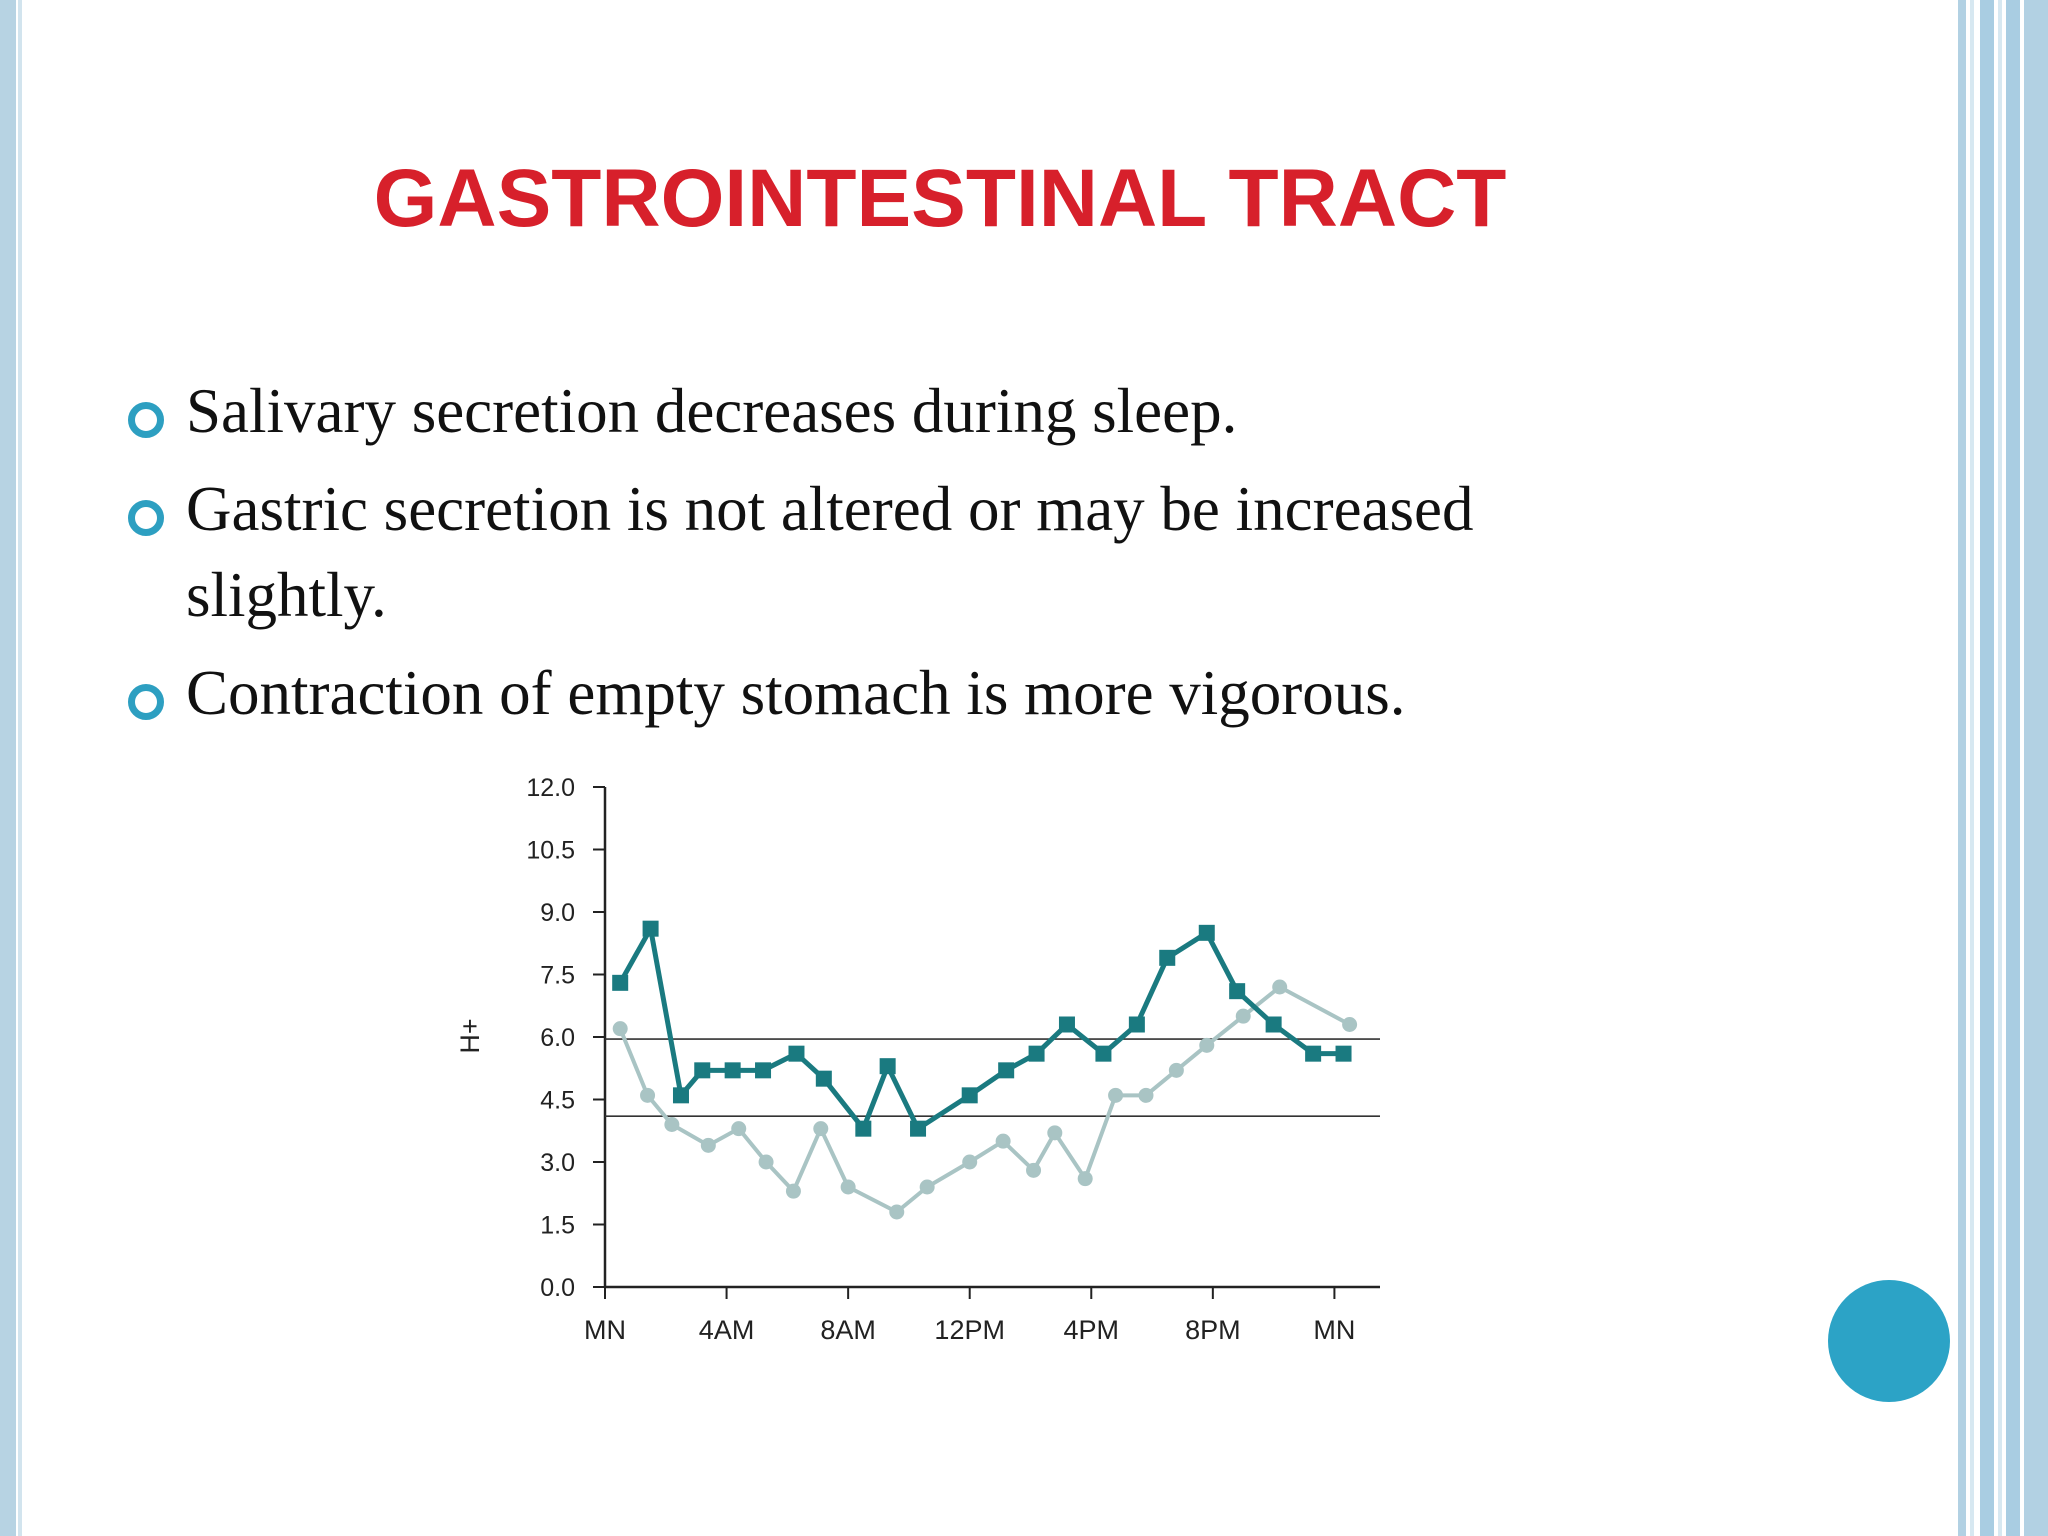 This screenshot has width=2048, height=1536. I want to click on x-tick-label: 4AM, so click(727, 1330).